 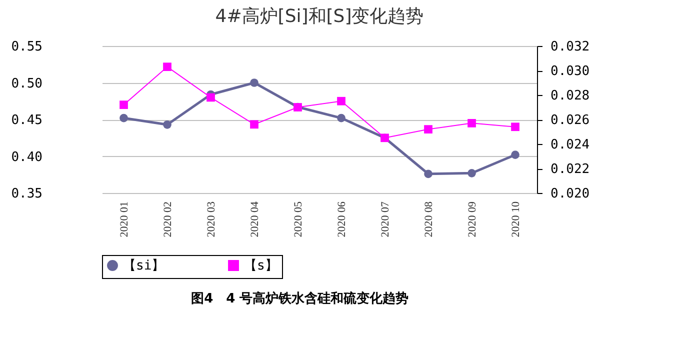 I want to click on x-tick-label: 2020 05, so click(x=298, y=219).